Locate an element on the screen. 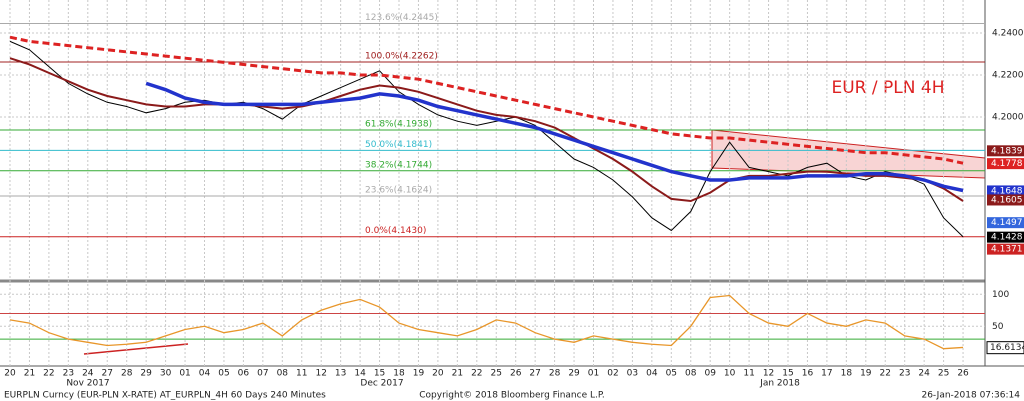  chart-title: EUR / PLN 4H is located at coordinates (888, 88).